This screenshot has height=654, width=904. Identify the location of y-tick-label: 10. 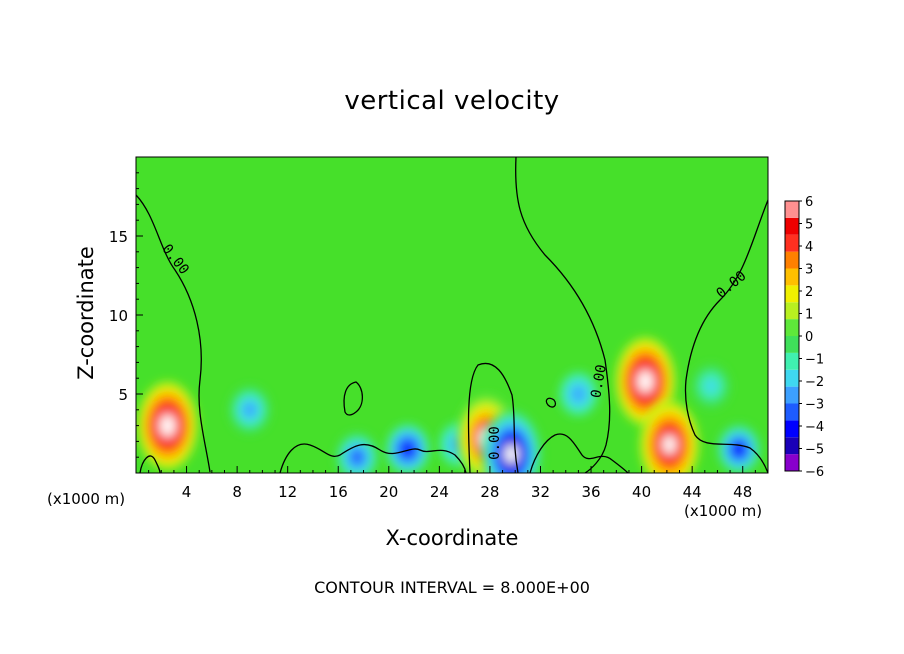
(118, 316).